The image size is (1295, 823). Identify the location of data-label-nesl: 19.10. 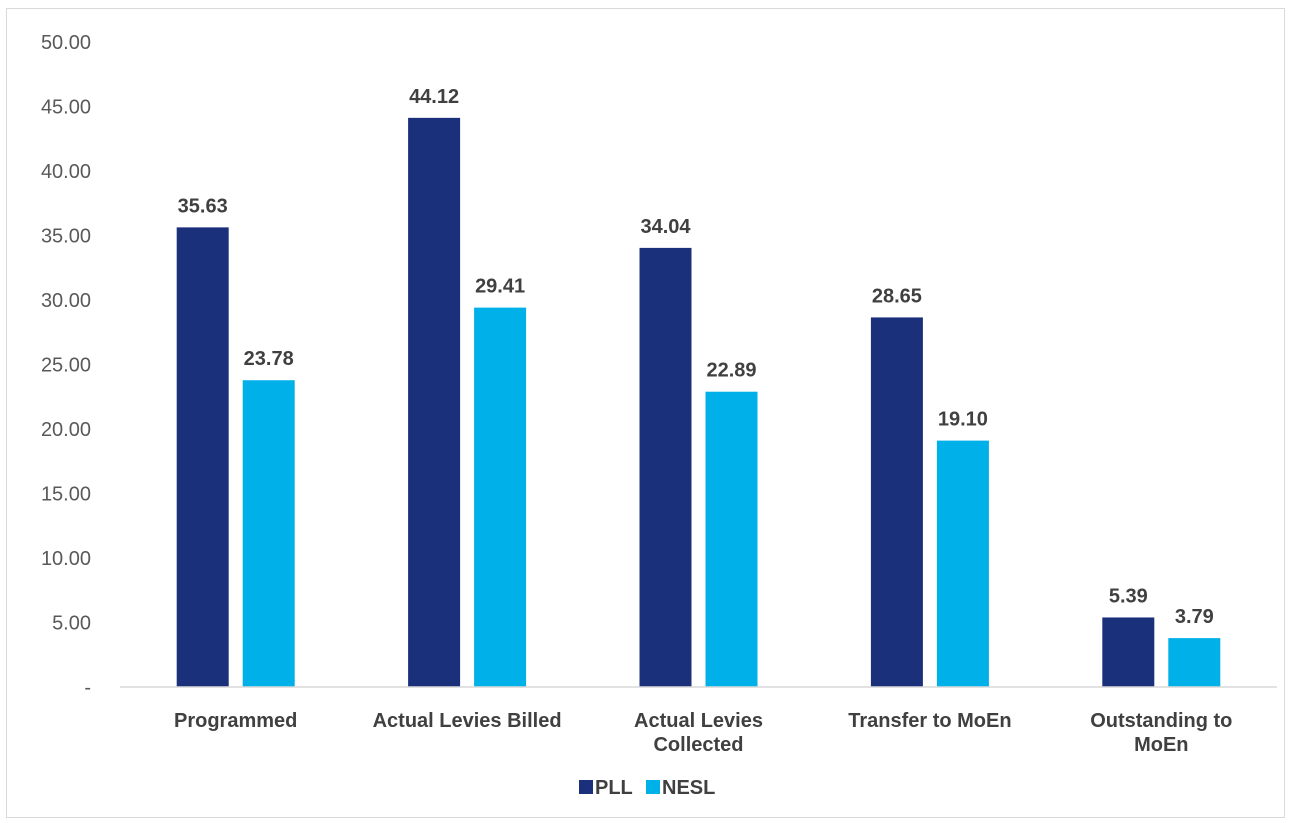
(963, 420).